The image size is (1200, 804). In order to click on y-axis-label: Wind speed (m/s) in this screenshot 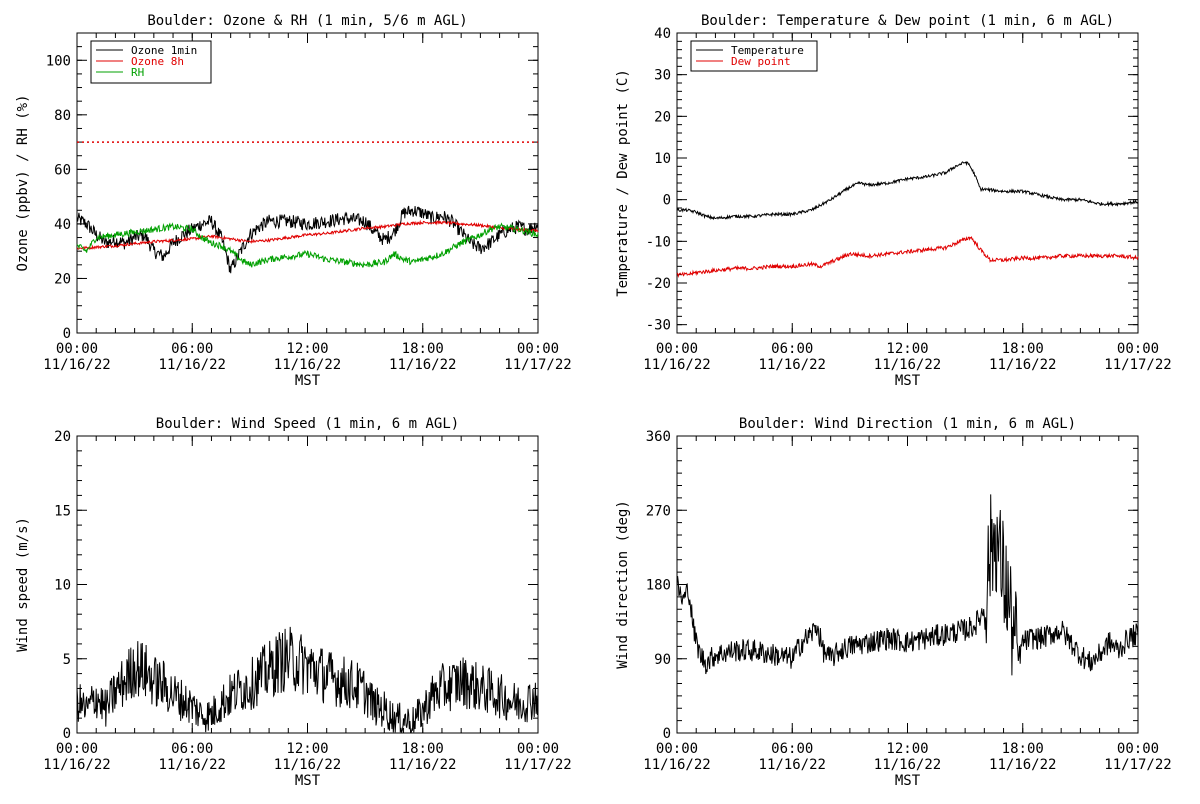, I will do `click(23, 584)`.